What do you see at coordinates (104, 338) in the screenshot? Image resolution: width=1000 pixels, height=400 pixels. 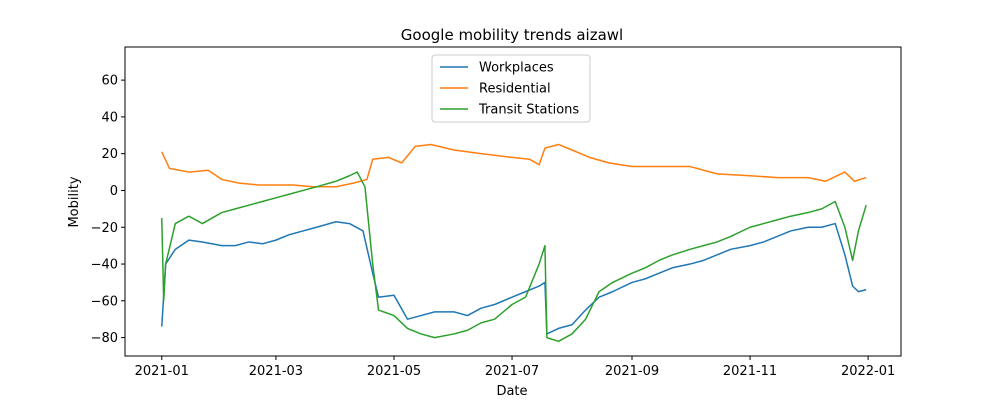 I see `y-tick-label: −80` at bounding box center [104, 338].